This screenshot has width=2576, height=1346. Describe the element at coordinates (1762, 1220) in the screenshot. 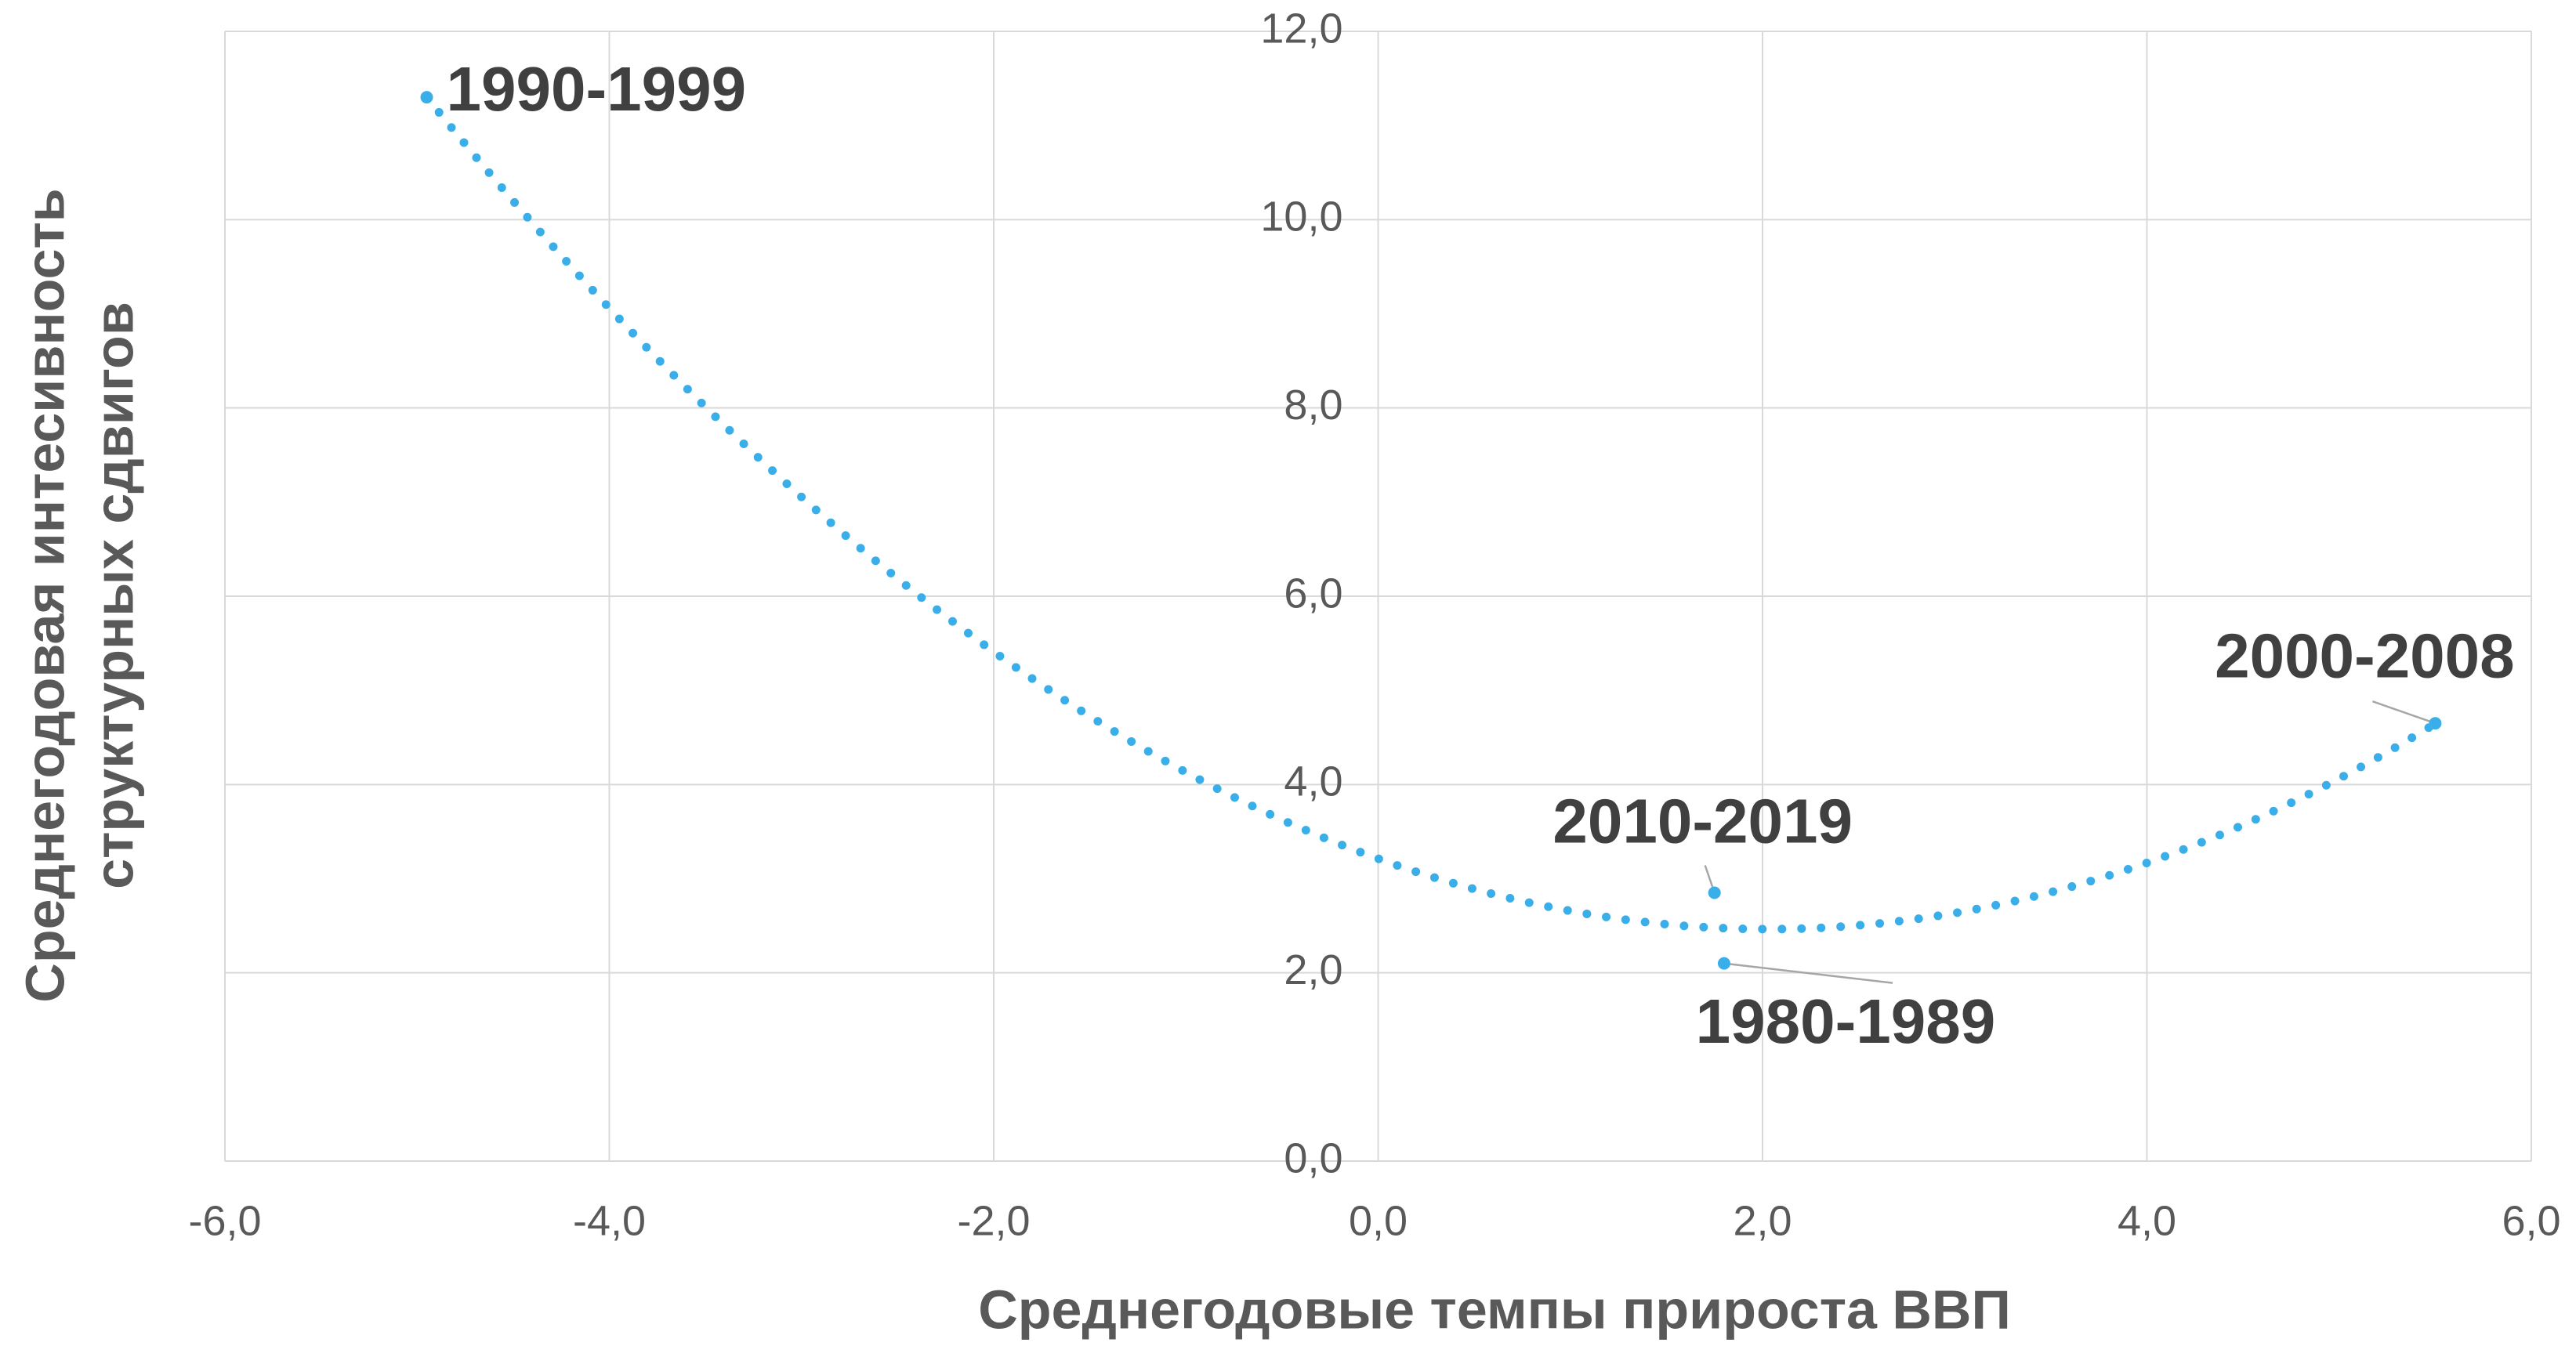

I see `x-tick-label: 2,0` at that location.